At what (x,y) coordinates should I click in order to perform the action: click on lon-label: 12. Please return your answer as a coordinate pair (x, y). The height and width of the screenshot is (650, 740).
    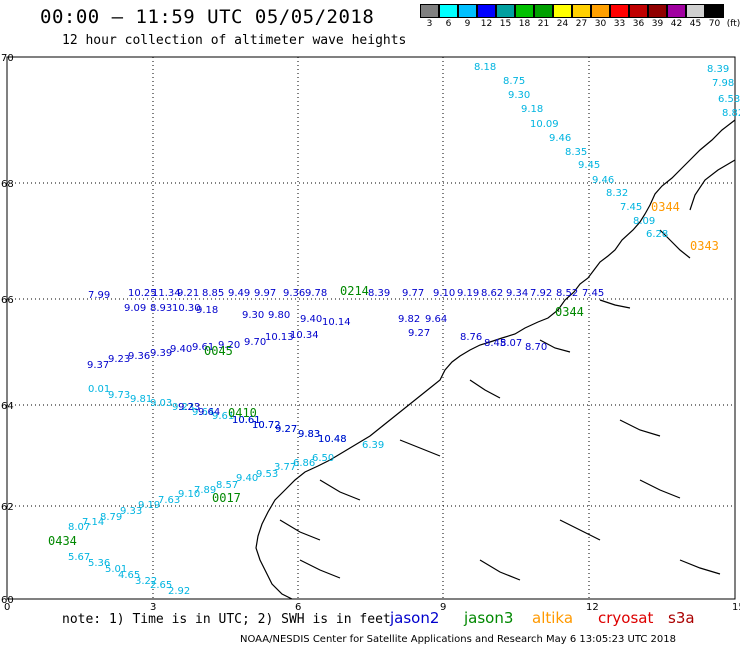
    Looking at the image, I should click on (592, 607).